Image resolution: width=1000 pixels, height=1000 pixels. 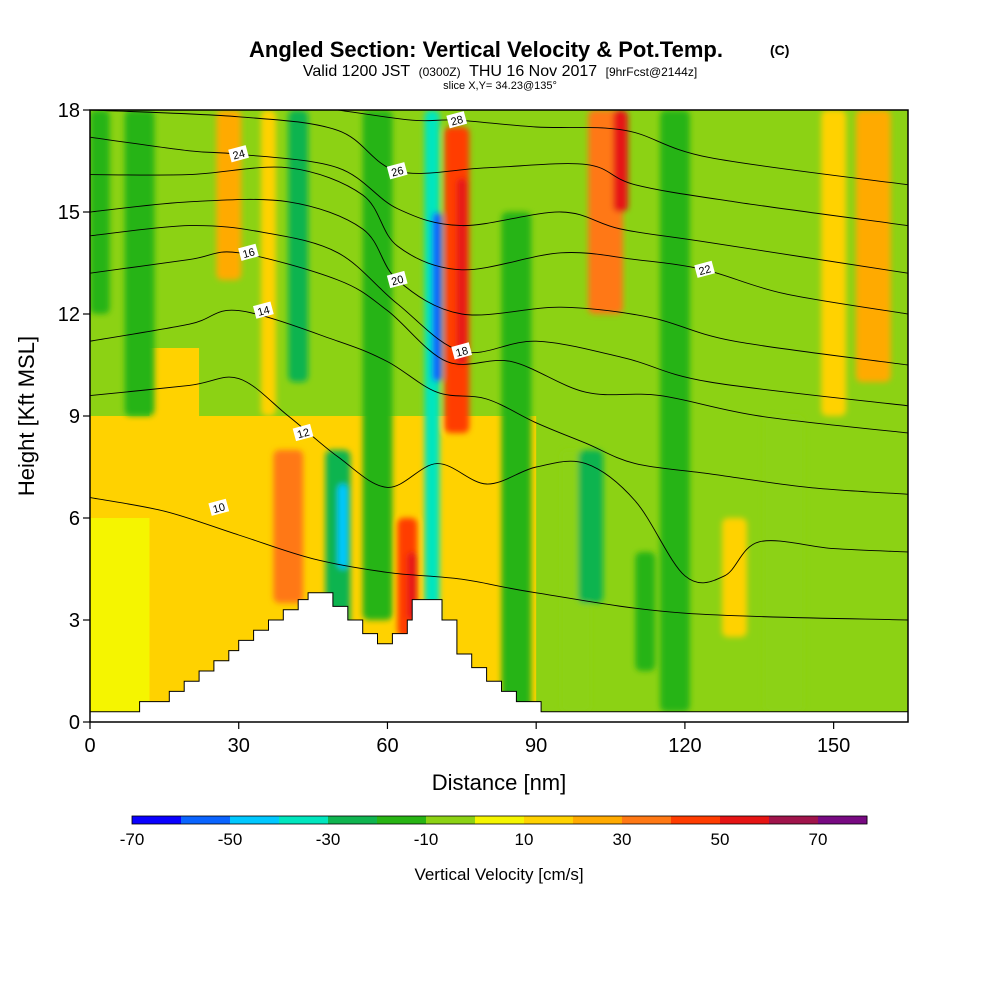 I want to click on subtitle-zulu: (0300Z), so click(x=440, y=72).